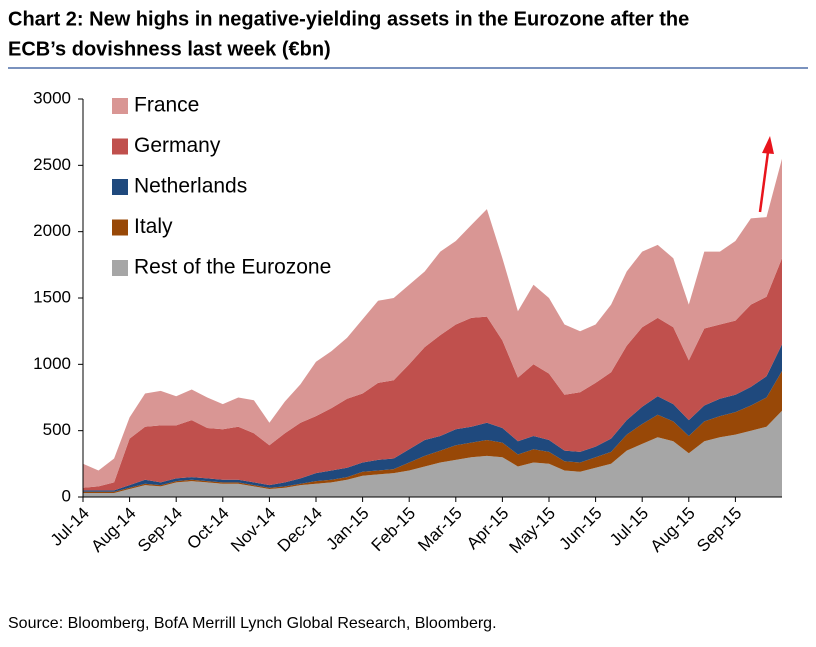 This screenshot has height=647, width=816. I want to click on x-tick-label: May-15, so click(532, 531).